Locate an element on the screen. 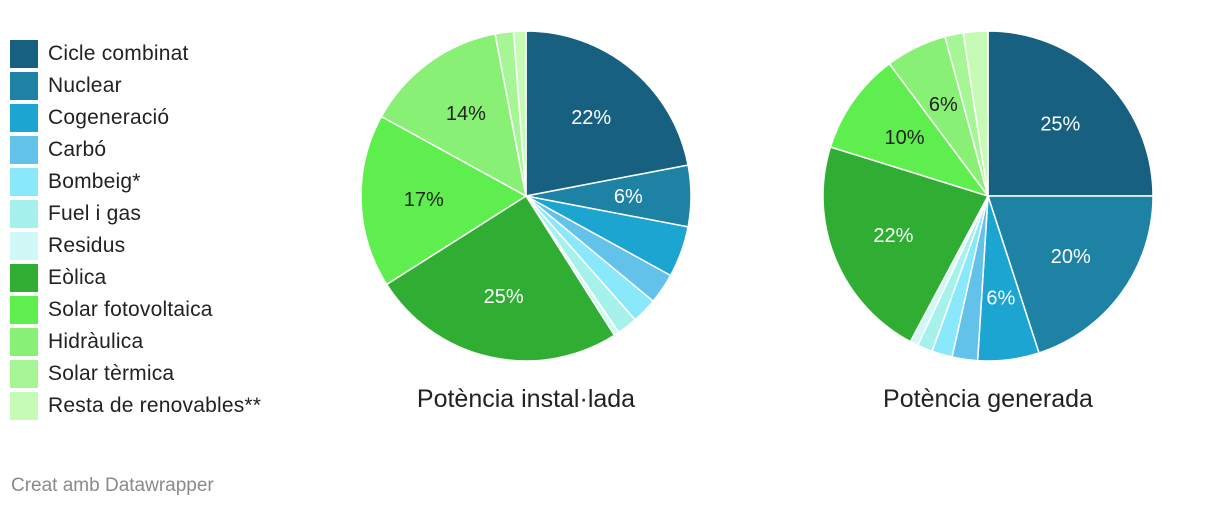  legend-item: Solar fotovoltaica is located at coordinates (170, 310).